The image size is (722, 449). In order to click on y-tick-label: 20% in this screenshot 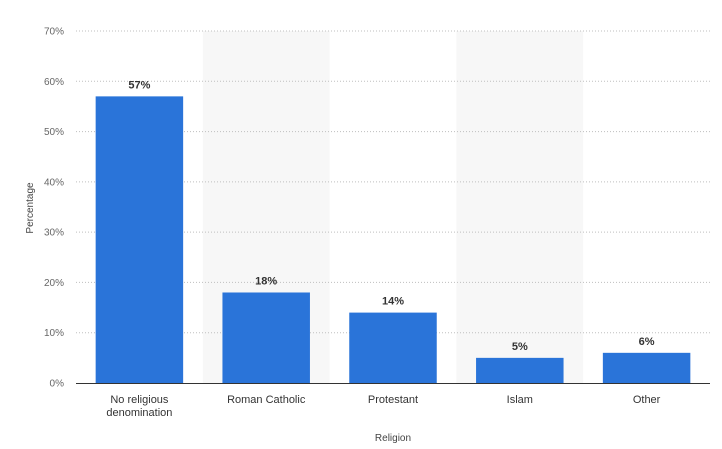, I will do `click(54, 283)`.